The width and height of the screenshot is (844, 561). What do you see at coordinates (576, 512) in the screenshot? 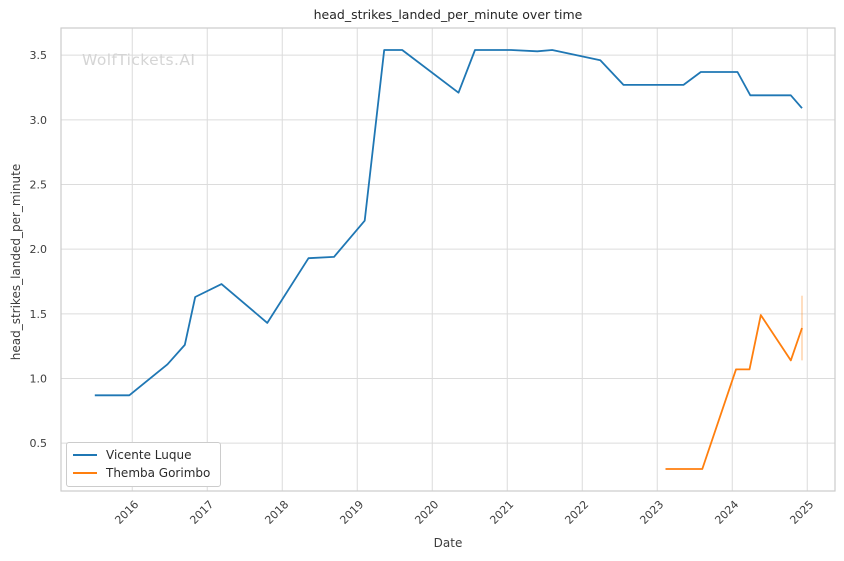
I see `x-tick-label: 2022` at bounding box center [576, 512].